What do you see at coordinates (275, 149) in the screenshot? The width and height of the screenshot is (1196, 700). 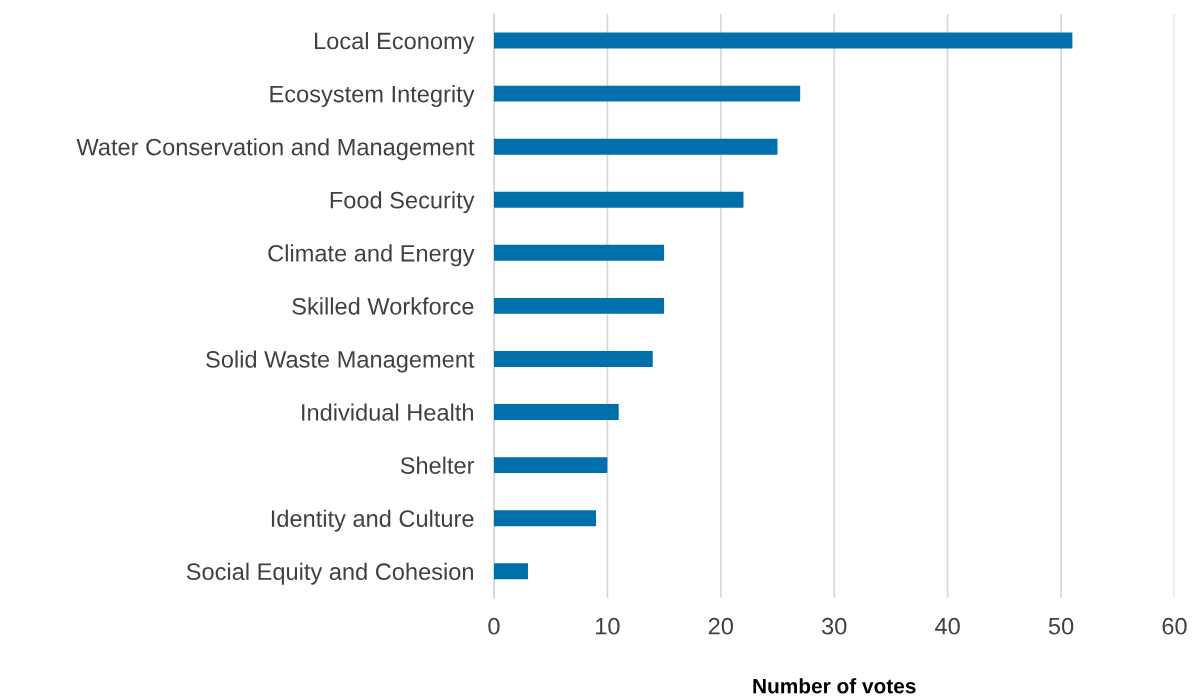 I see `y-tick-label: Water Conservation and Management` at bounding box center [275, 149].